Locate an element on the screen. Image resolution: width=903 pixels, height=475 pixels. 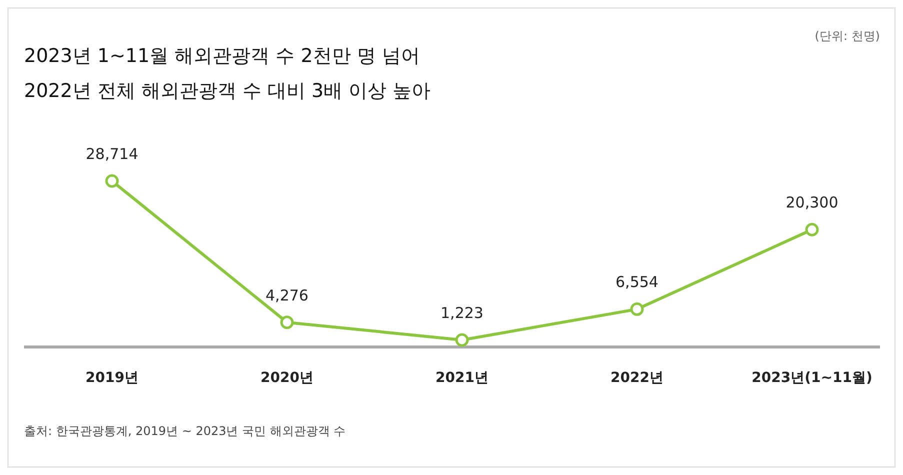
chart-title: 2023년 1~11월 해외관광객 수 2천만 명 넘어 is located at coordinates (222, 56).